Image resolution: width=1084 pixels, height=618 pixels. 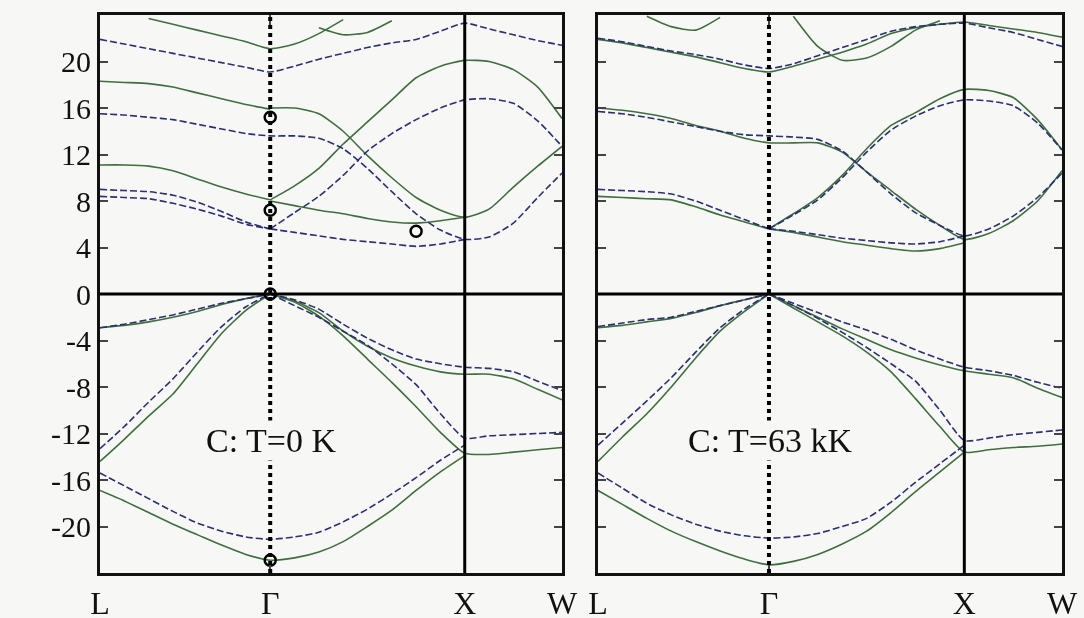 I want to click on y-tick-label: 12, so click(x=76, y=154).